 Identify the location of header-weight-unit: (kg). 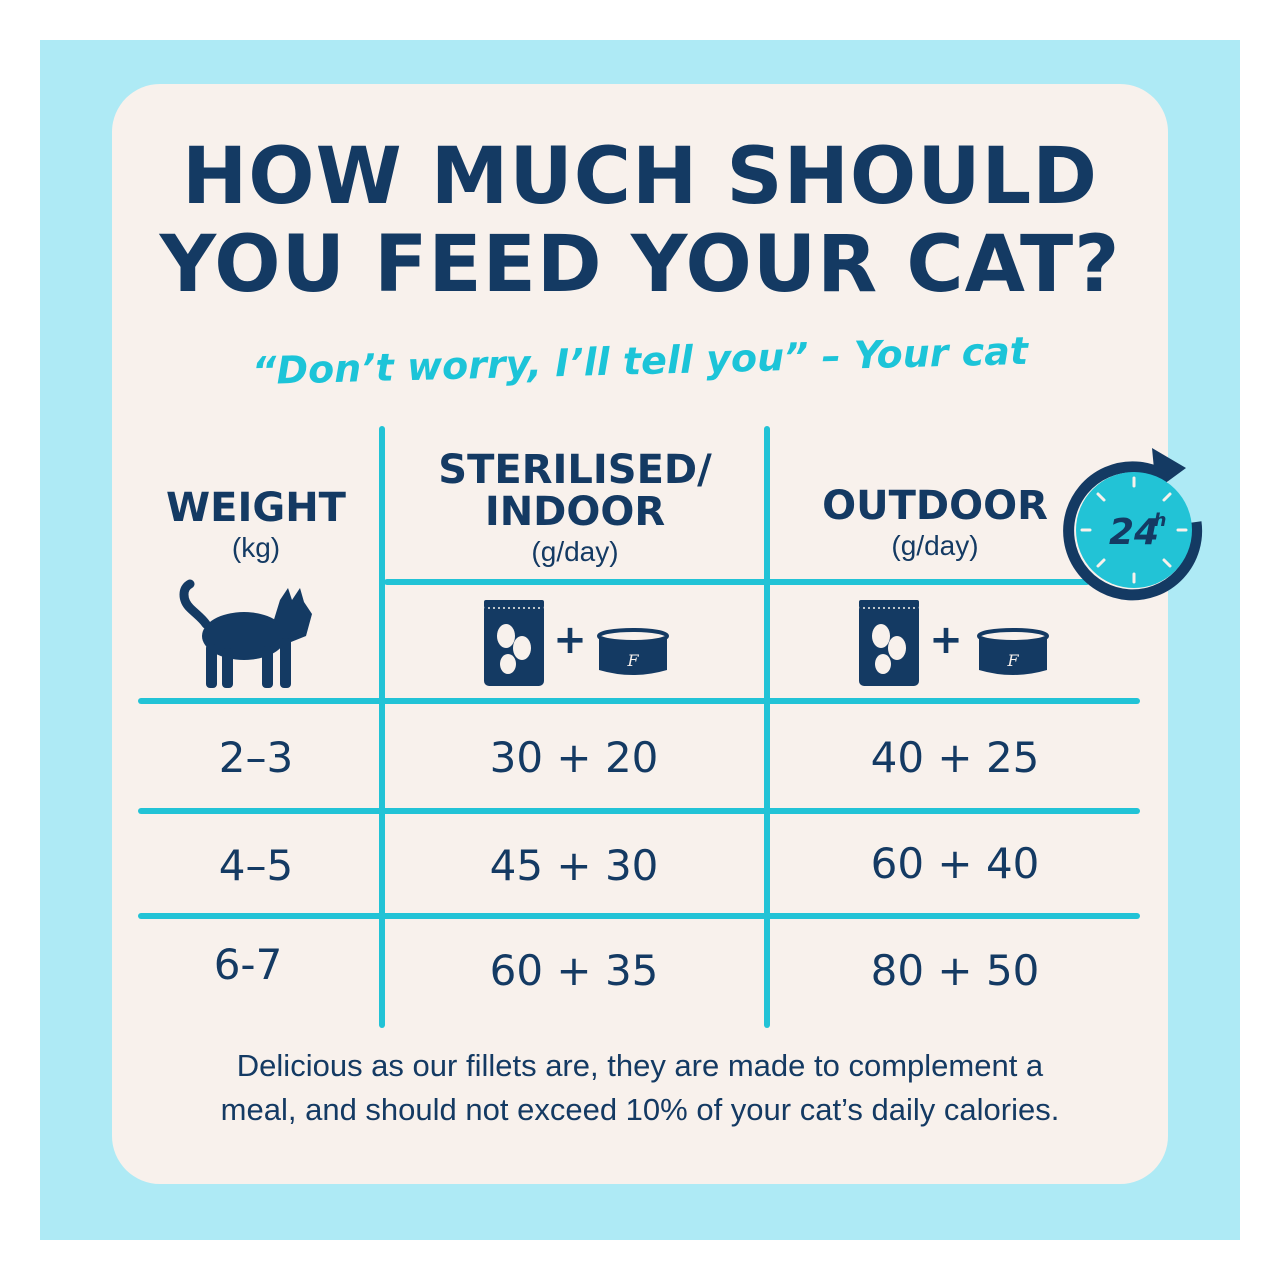
(256, 547).